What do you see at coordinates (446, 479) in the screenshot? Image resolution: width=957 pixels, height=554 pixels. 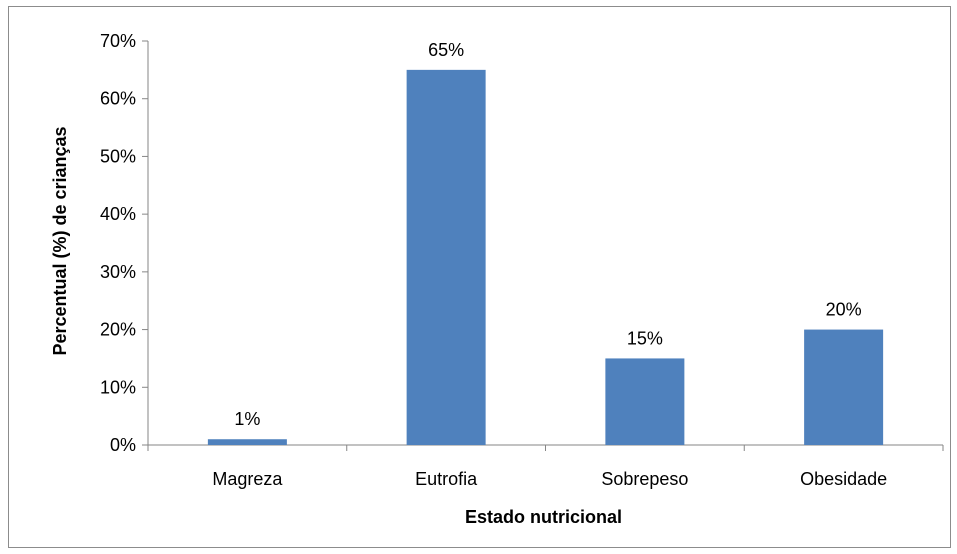 I see `x-category-label-eutrofia: Eutrofia` at bounding box center [446, 479].